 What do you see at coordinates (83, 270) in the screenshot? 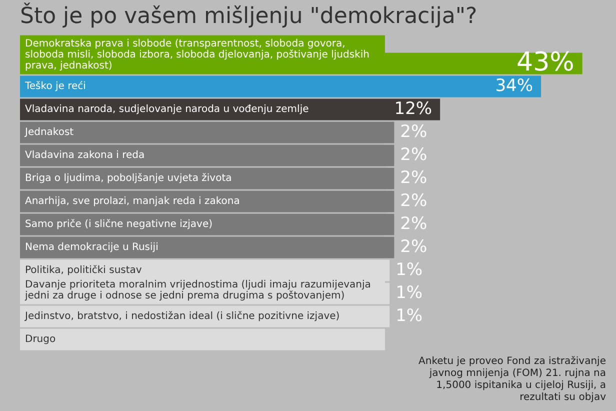
I see `y-tick-label: Politika, politički sustav` at bounding box center [83, 270].